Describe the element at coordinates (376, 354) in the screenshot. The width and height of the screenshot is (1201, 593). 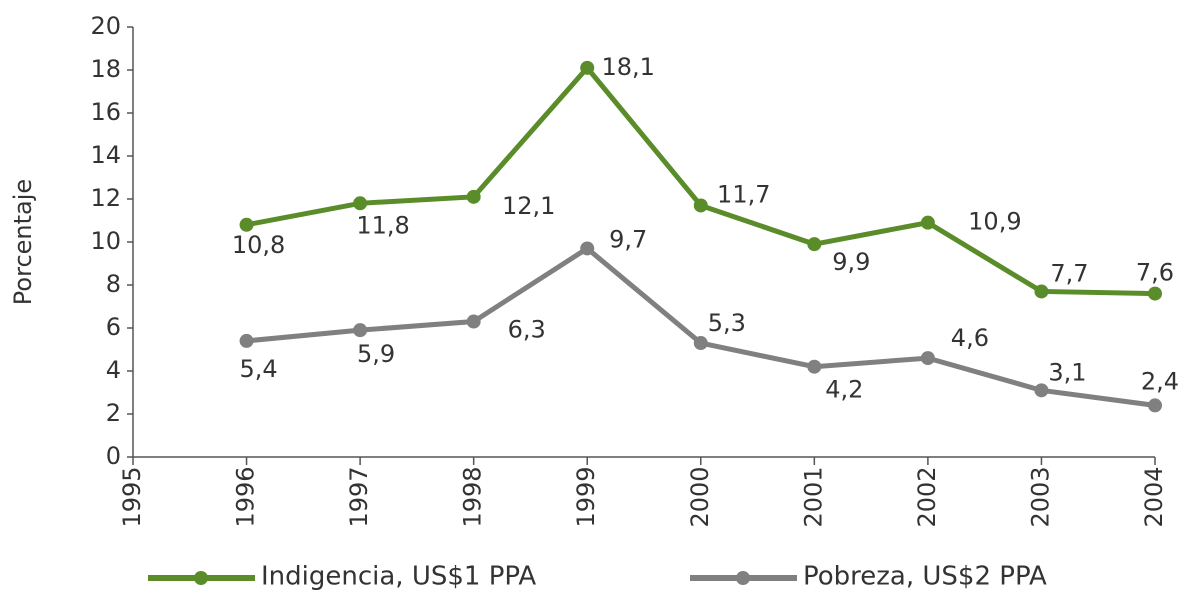
I see `data-label: 5,9` at that location.